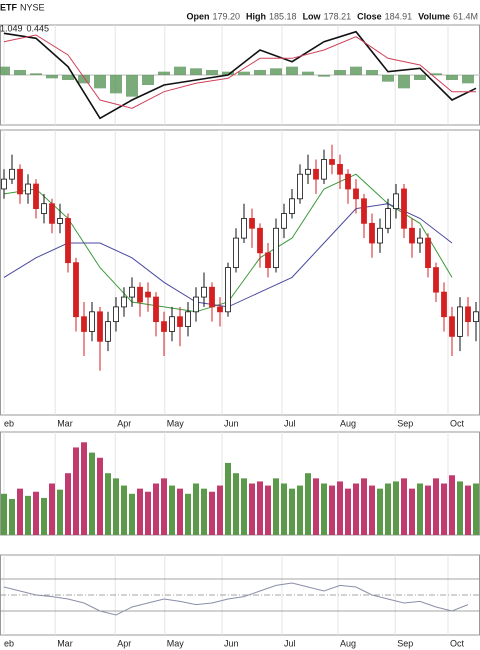 The width and height of the screenshot is (480, 650). What do you see at coordinates (32, 7) in the screenshot?
I see `exchange: NYSE` at bounding box center [32, 7].